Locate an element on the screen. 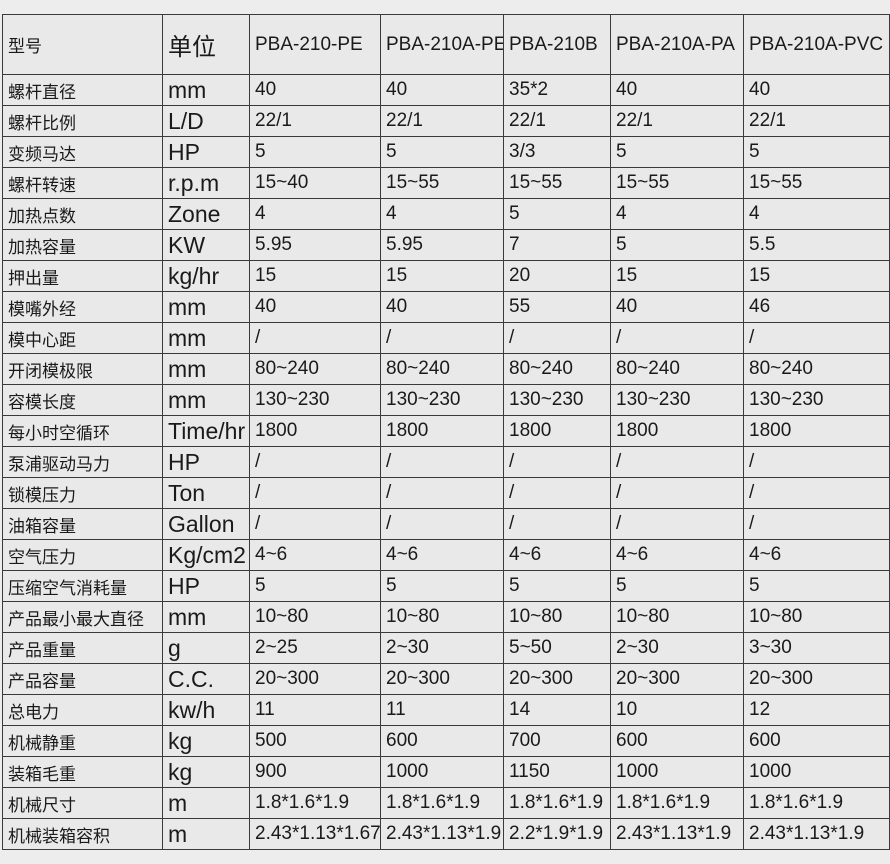 The height and width of the screenshot is (864, 890). table-row: 产品最小最大直径 mm 10~80 10~80 10~80 10~80 10~80 is located at coordinates (446, 617).